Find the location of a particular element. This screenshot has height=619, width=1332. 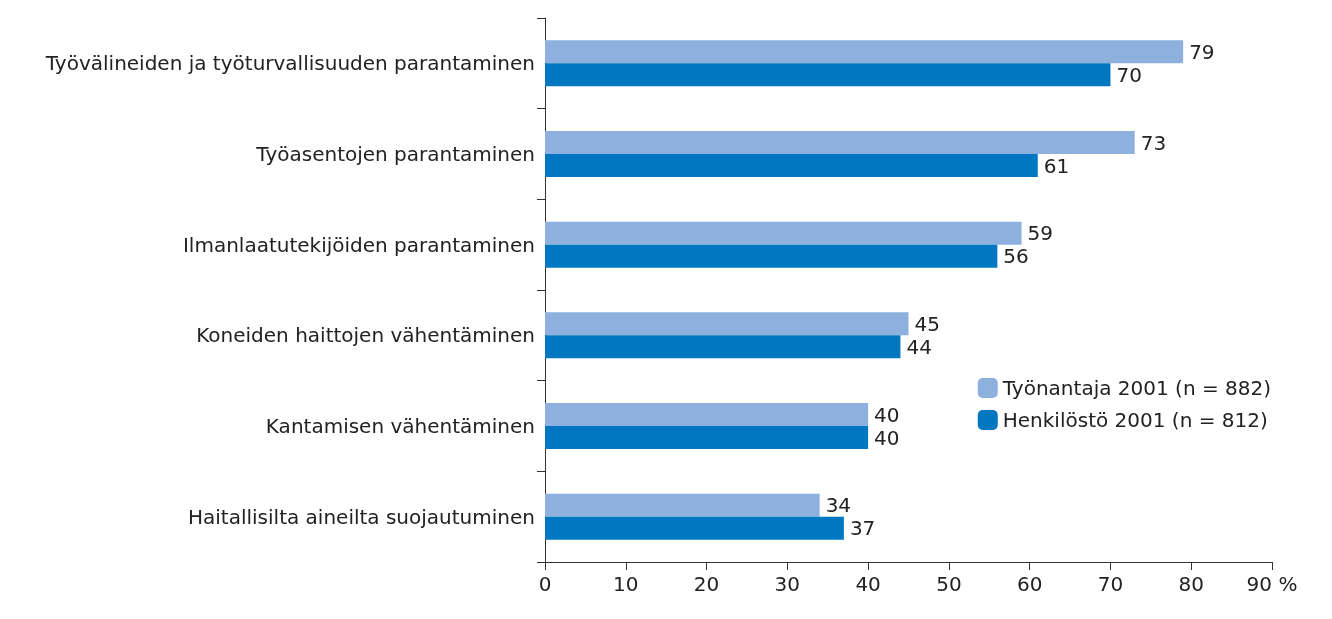

y-tick-label: Koneiden haittojen vähentäminen is located at coordinates (365, 335).